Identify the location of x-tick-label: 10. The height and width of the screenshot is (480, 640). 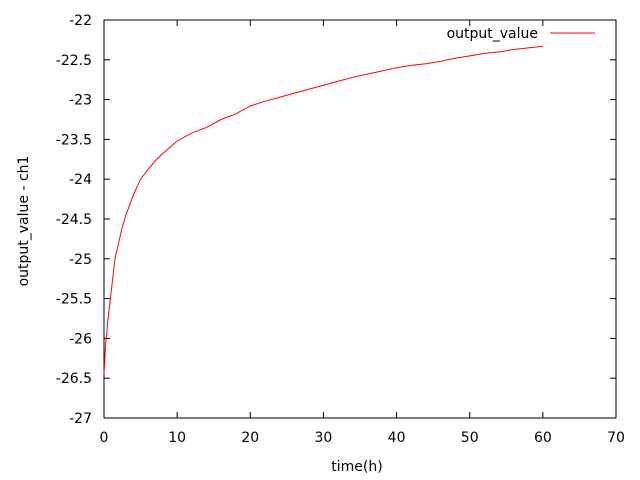
(177, 438).